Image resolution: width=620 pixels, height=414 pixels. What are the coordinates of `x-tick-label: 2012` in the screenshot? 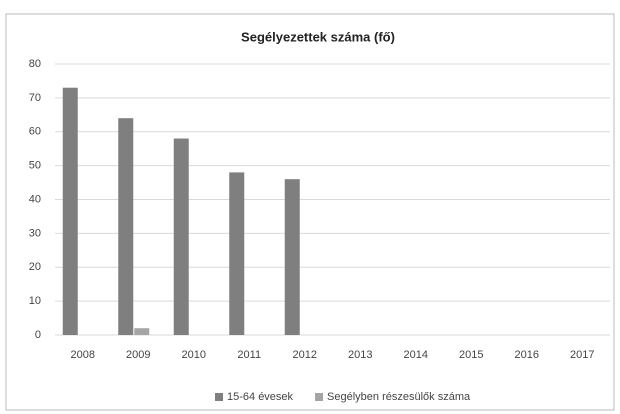 It's located at (305, 355).